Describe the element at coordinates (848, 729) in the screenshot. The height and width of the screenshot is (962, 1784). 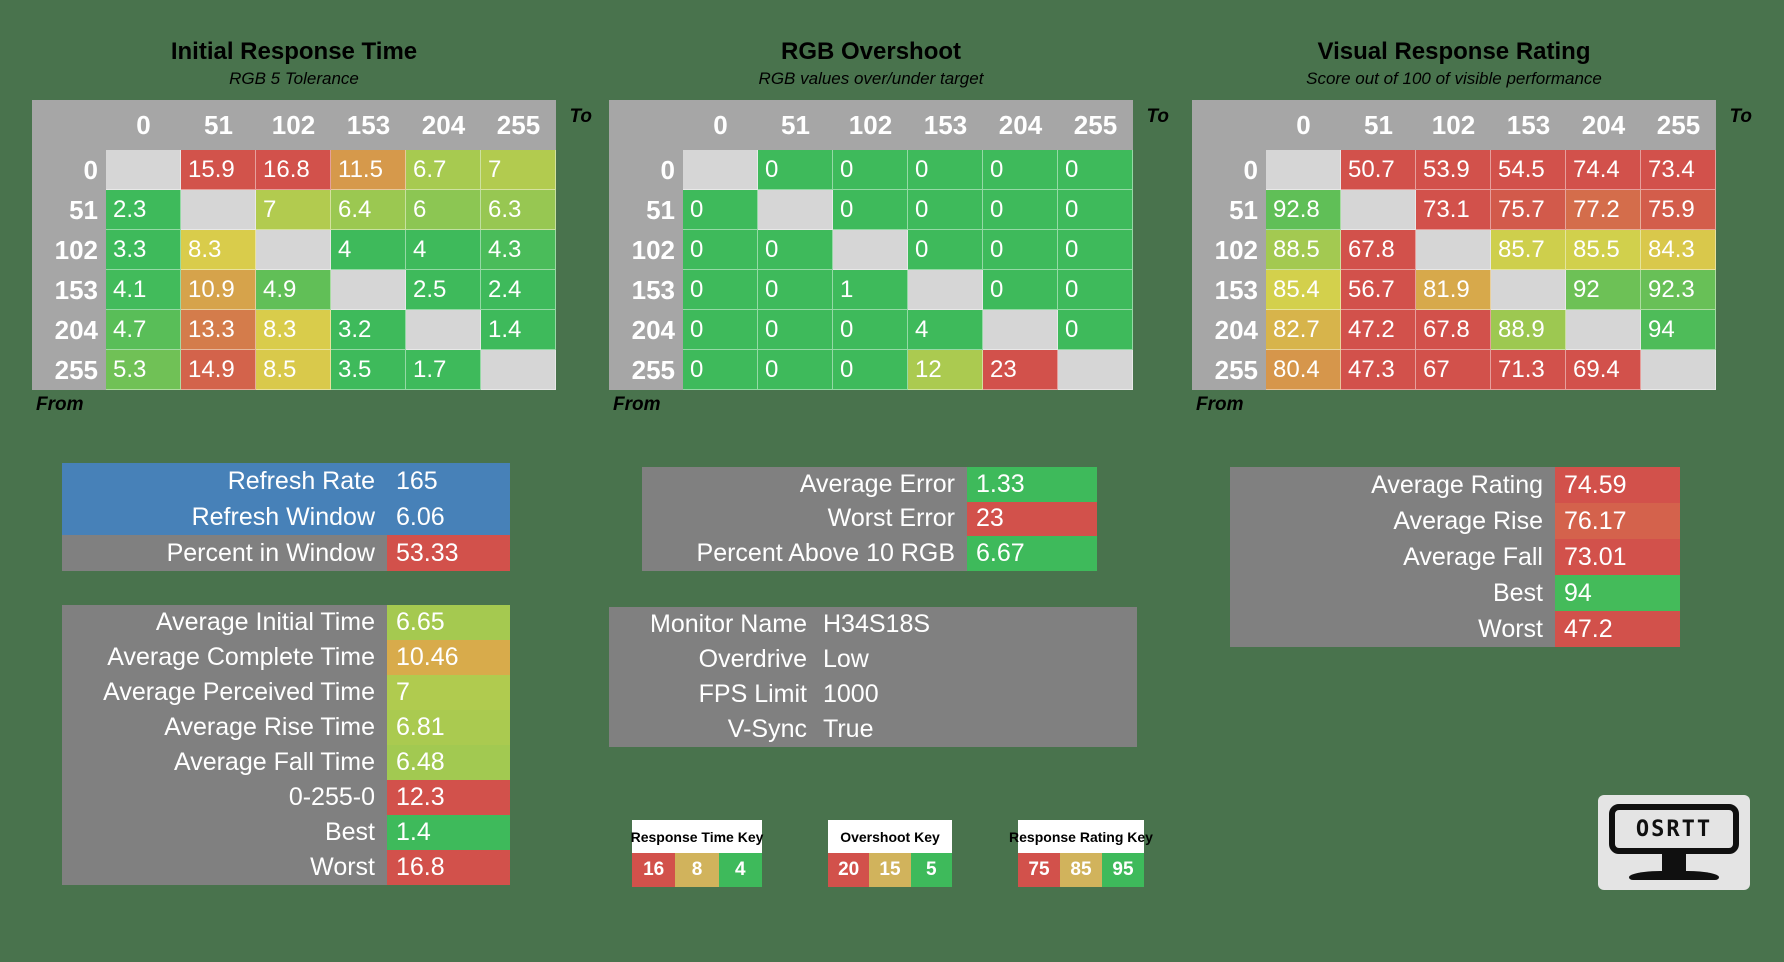
I see `stat-value: True` at that location.